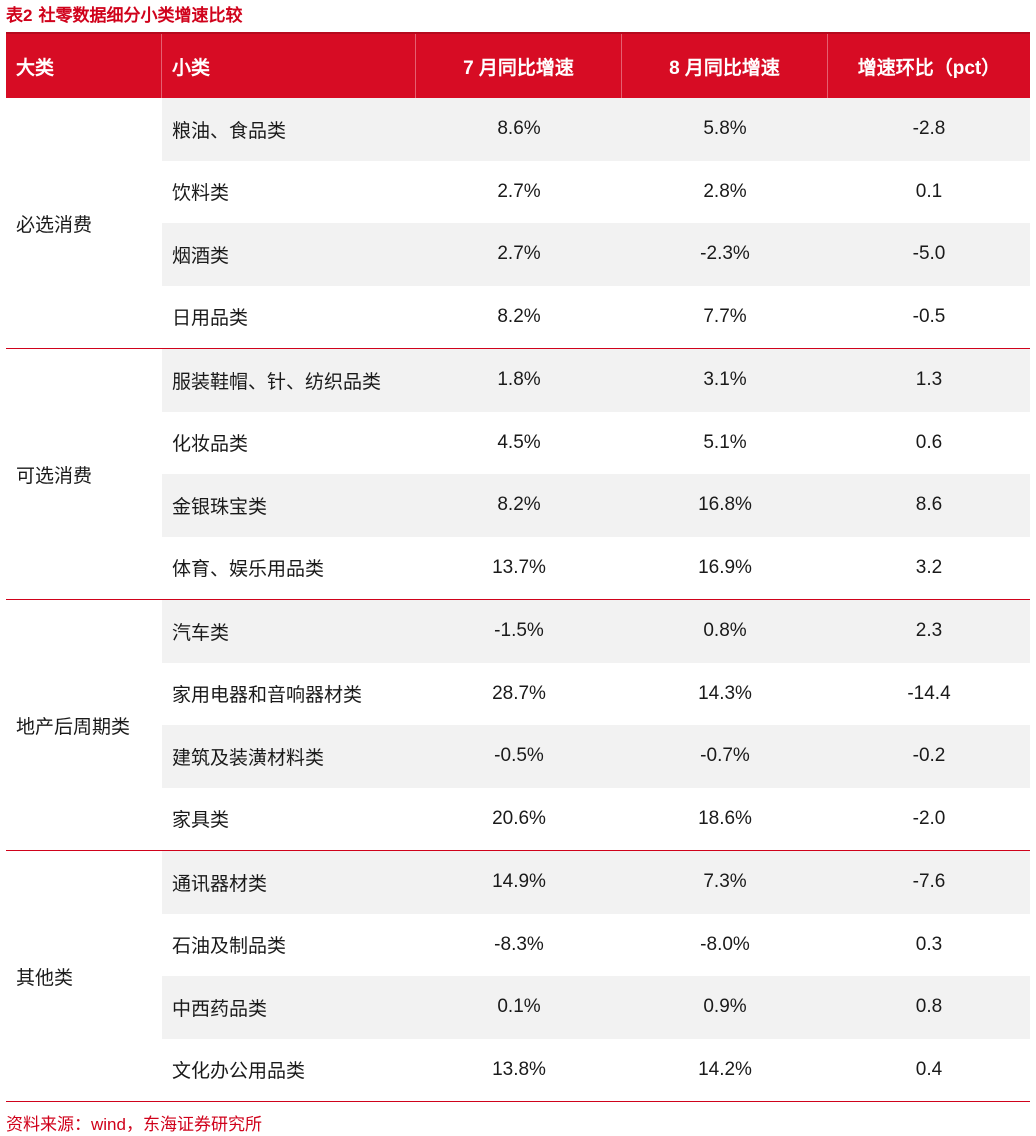  What do you see at coordinates (929, 442) in the screenshot?
I see `growth-change-cell: 0.6` at bounding box center [929, 442].